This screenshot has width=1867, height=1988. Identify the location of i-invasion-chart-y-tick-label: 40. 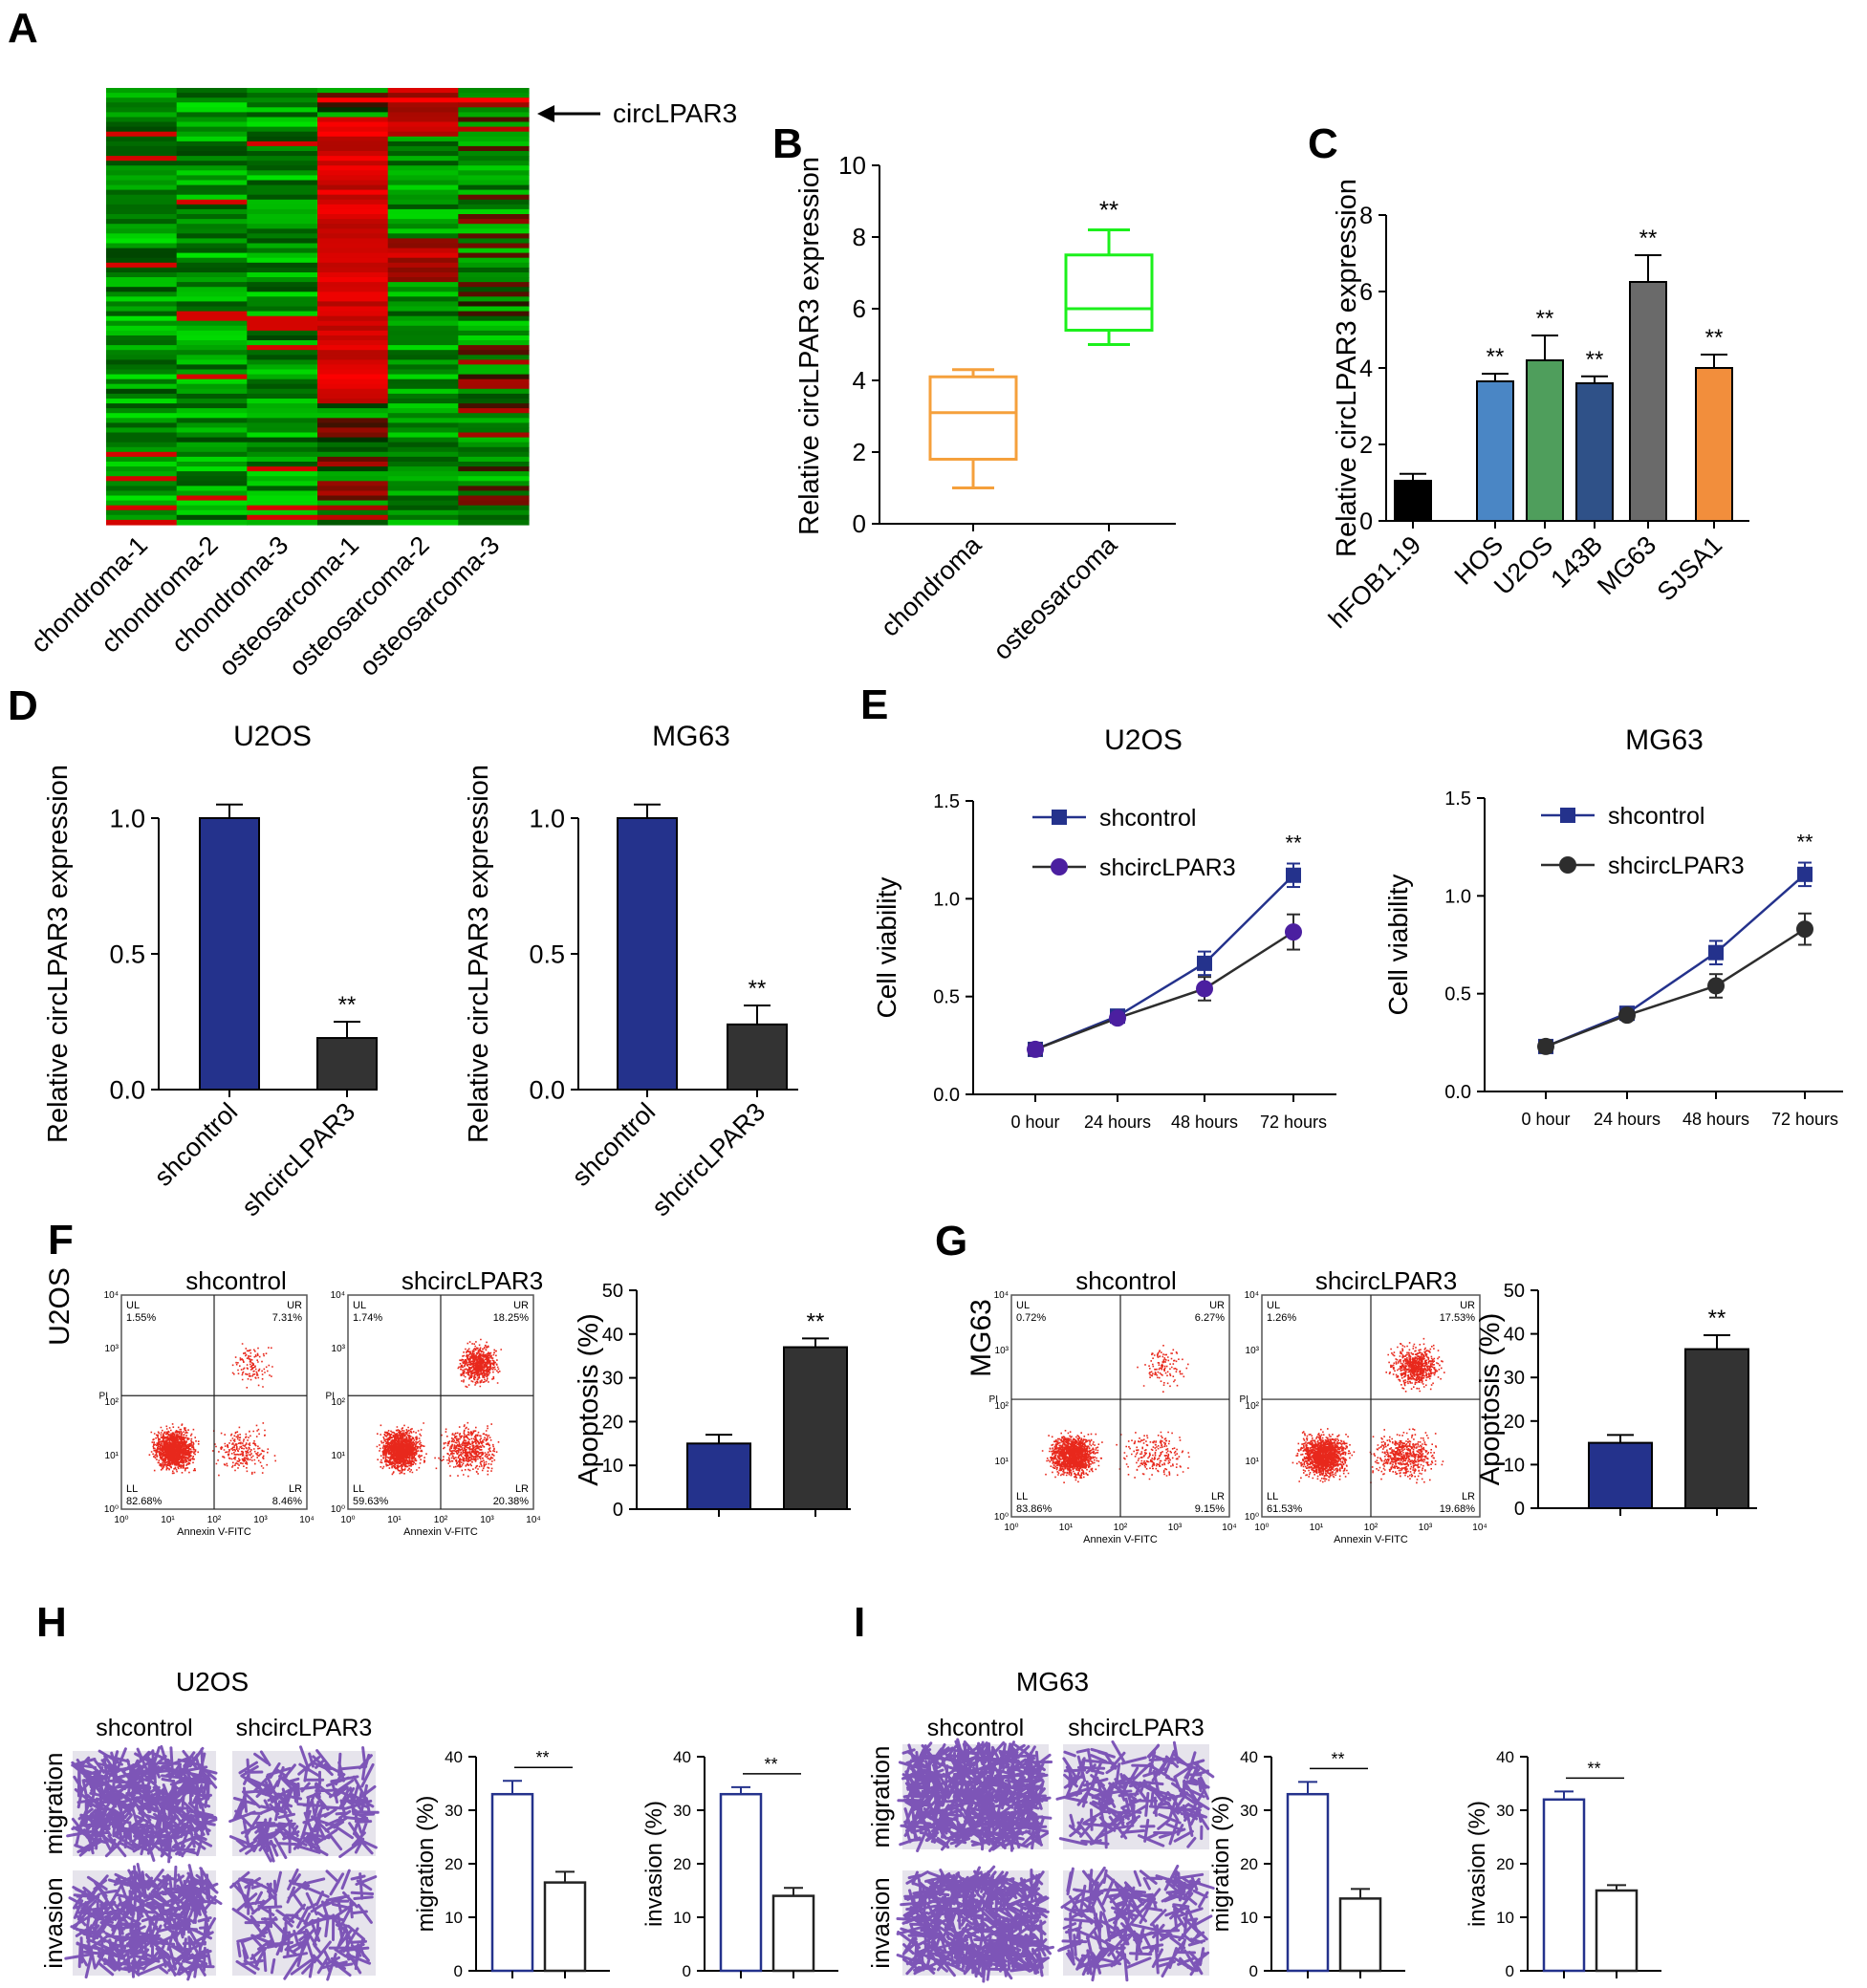
(1505, 1757).